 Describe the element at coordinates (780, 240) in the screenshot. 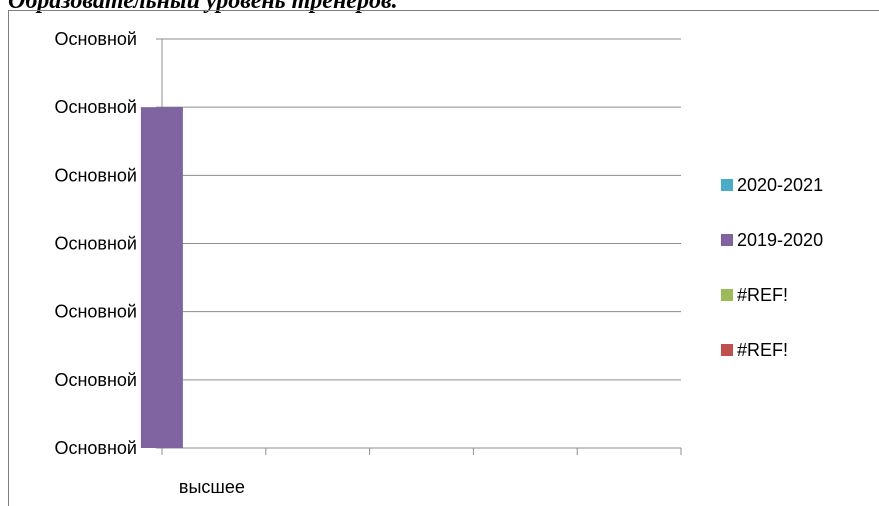

I see `legend-label: 2019-2020` at that location.